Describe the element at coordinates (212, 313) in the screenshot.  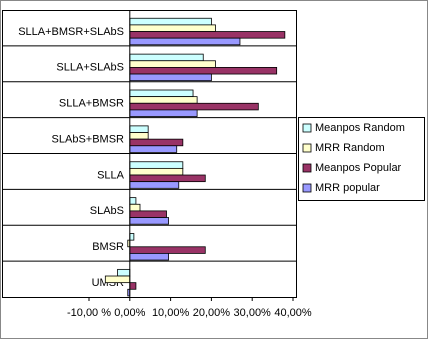
I see `x-tick-label: 20,00%` at that location.